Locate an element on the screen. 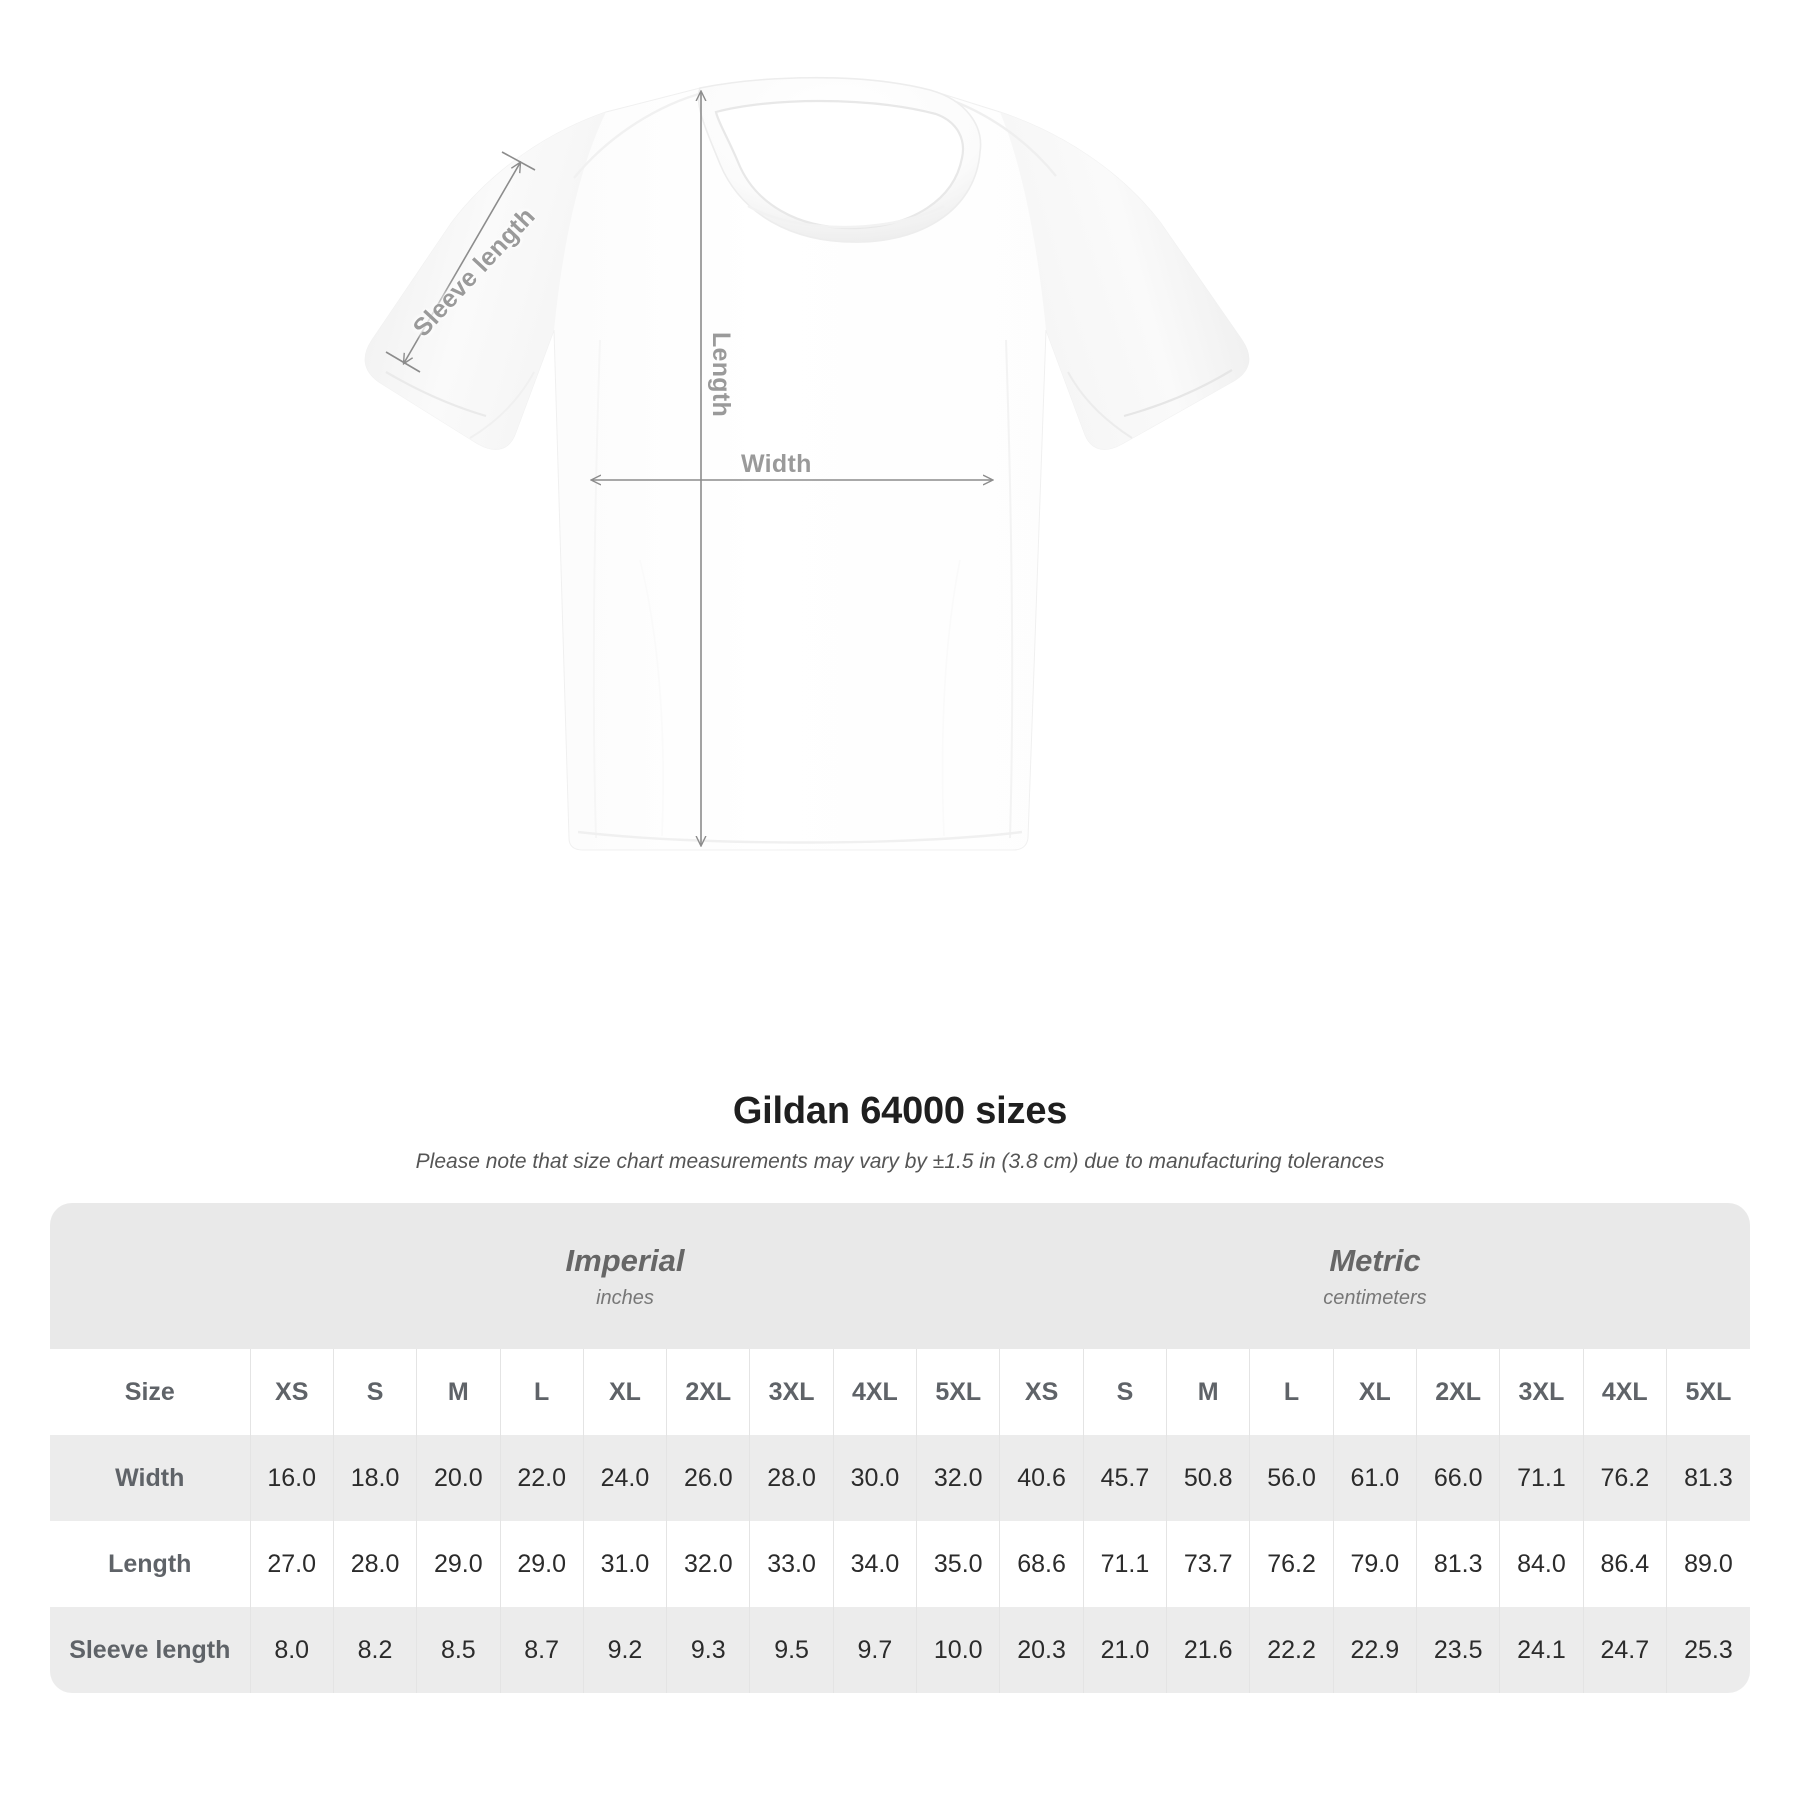 The width and height of the screenshot is (1800, 1800). measurement-cell: 26.0 is located at coordinates (708, 1478).